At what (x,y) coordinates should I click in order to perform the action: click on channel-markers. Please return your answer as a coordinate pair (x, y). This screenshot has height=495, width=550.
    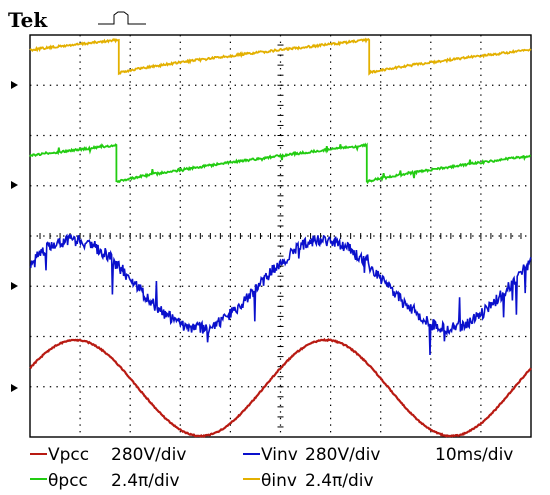
    Looking at the image, I should click on (14, 236).